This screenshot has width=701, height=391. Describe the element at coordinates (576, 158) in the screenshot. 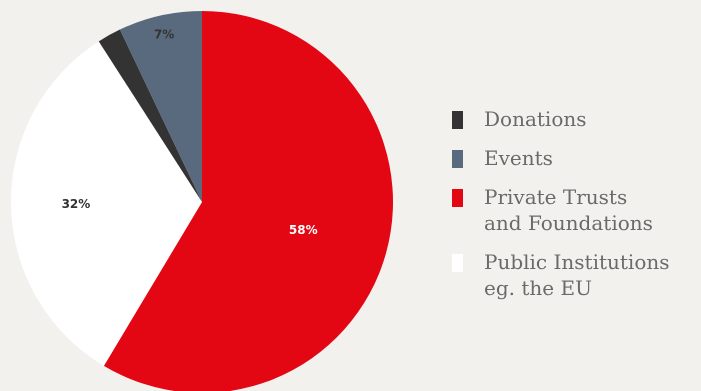

I see `legend-item-events: Events` at that location.